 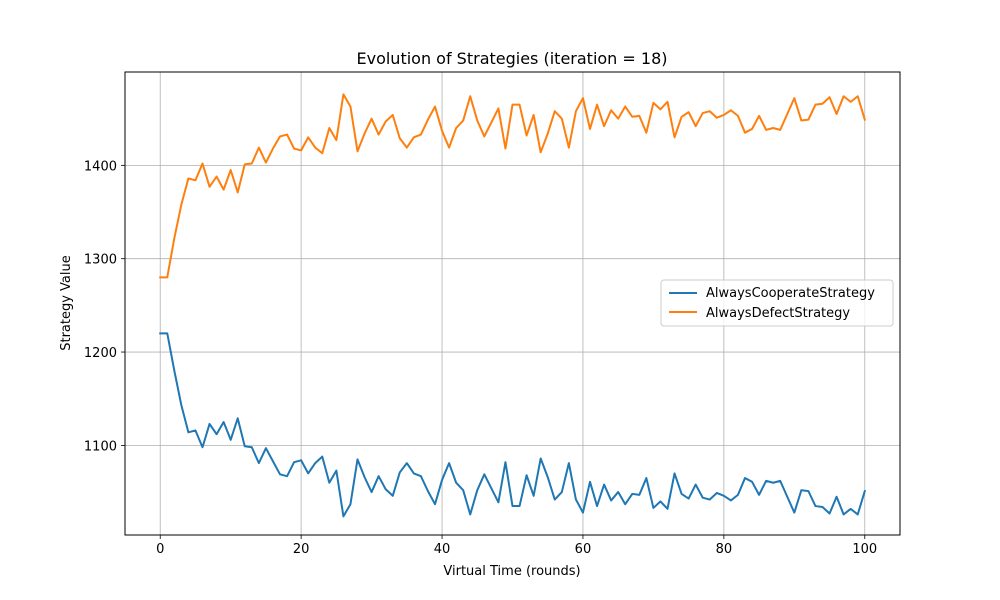 I want to click on y-tick-label: 1100, so click(x=100, y=446).